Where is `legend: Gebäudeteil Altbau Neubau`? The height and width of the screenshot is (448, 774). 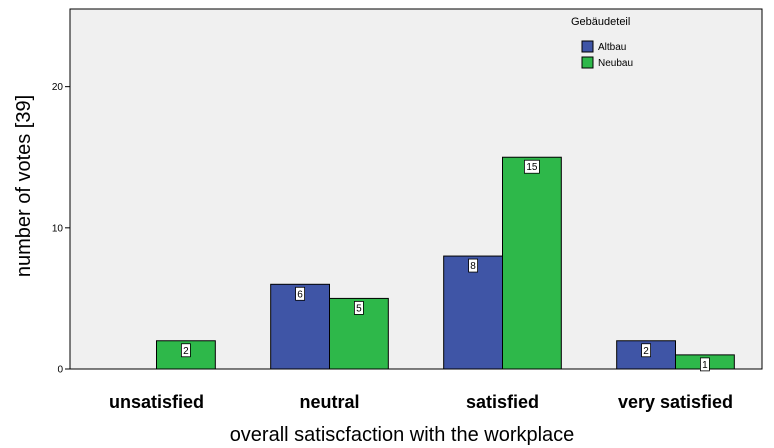
legend: Gebäudeteil Altbau Neubau is located at coordinates (602, 42).